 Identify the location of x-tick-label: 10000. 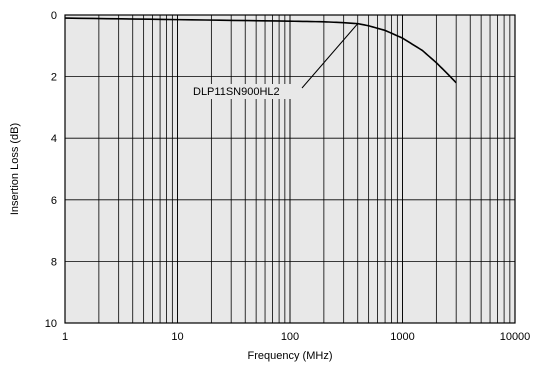
(515, 337).